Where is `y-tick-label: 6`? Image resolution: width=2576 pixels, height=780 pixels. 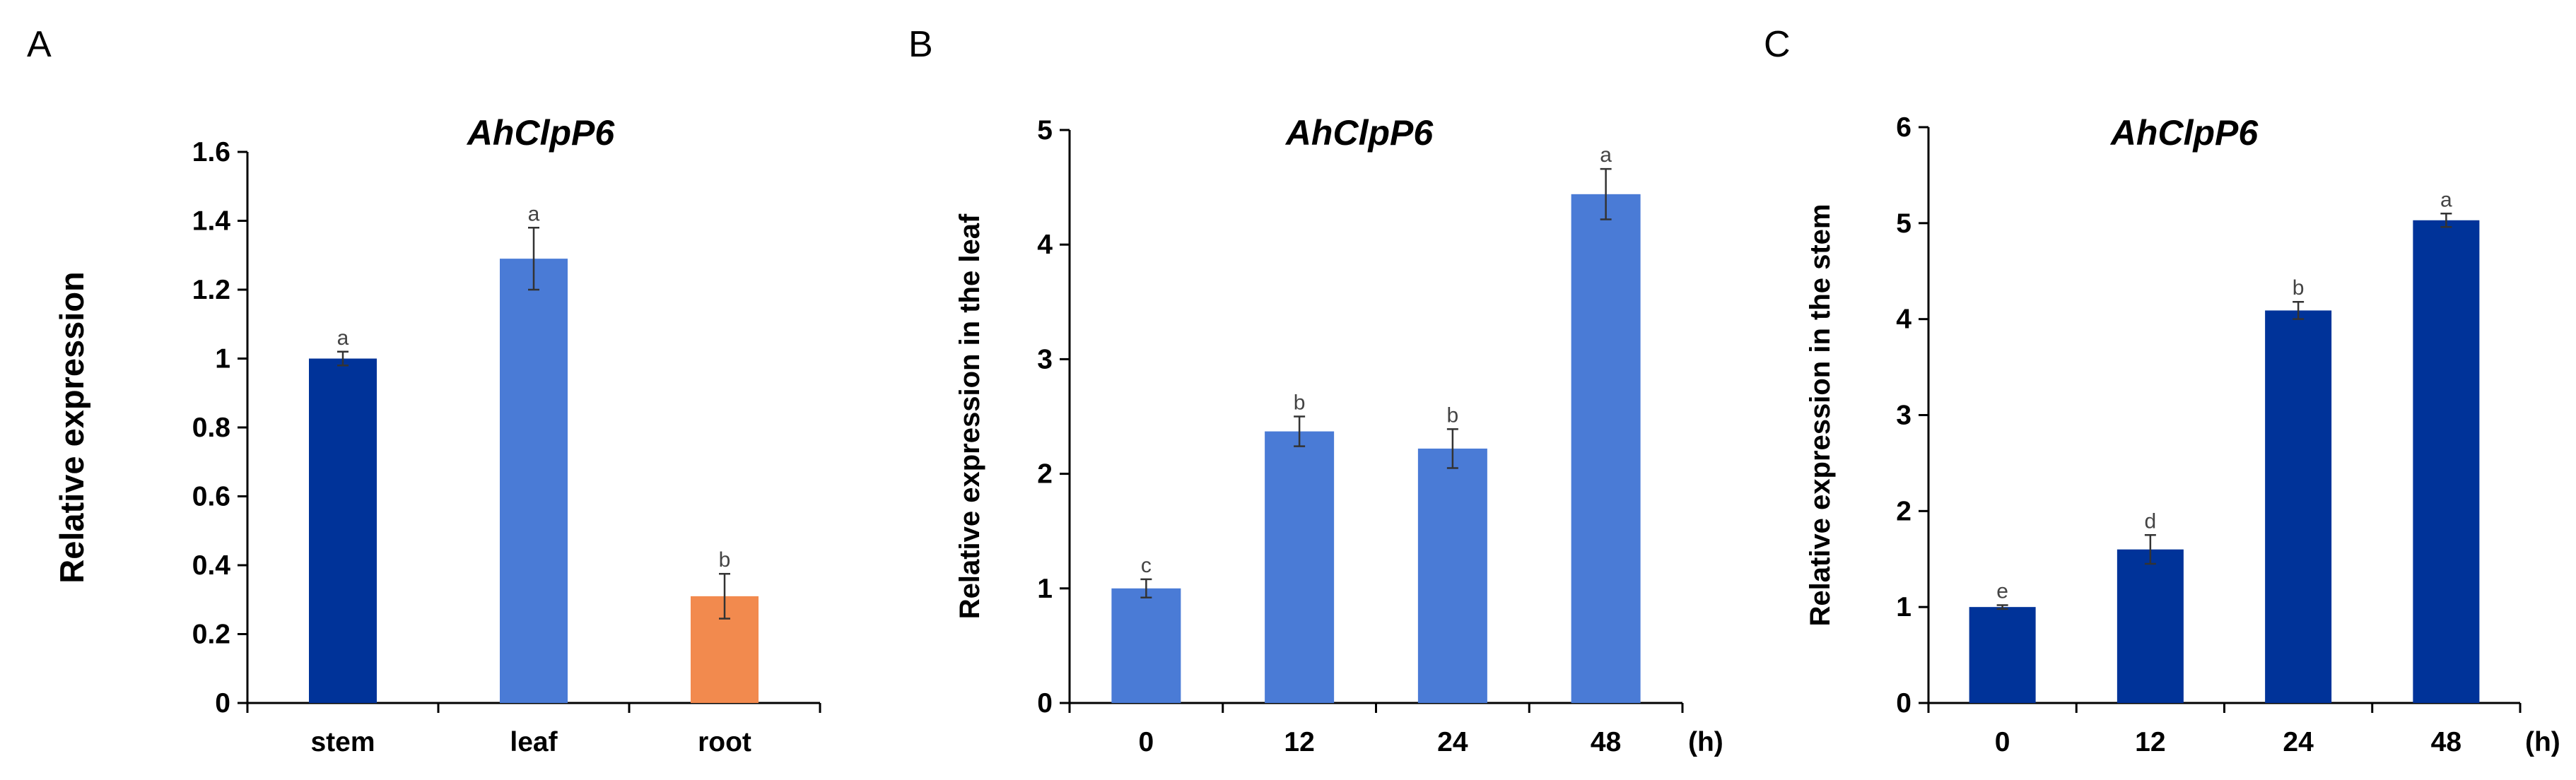 y-tick-label: 6 is located at coordinates (1903, 128).